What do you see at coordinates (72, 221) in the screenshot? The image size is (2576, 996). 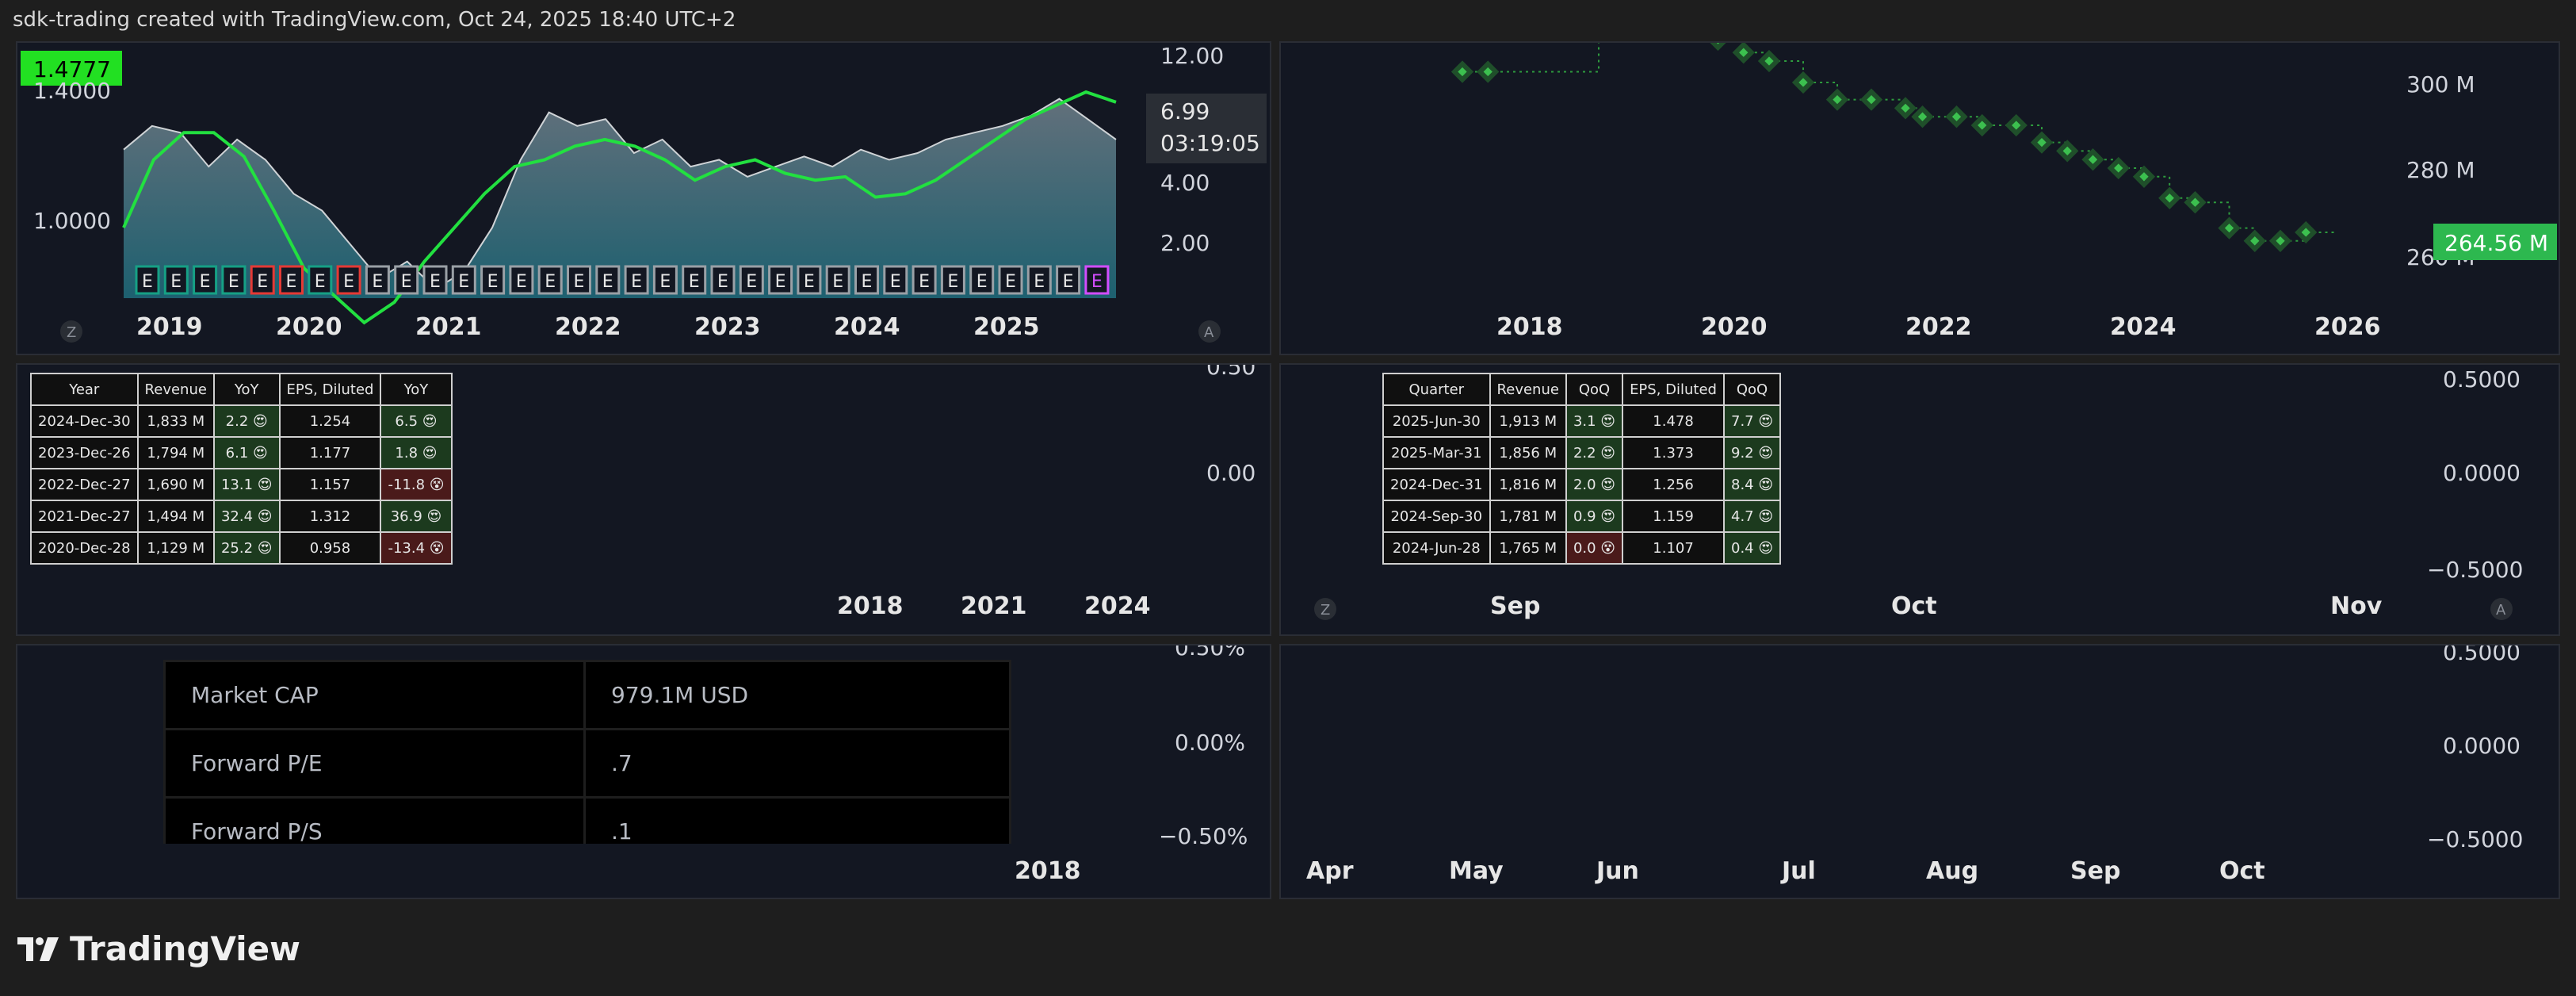 I see `left-tick-2: 1.0000` at bounding box center [72, 221].